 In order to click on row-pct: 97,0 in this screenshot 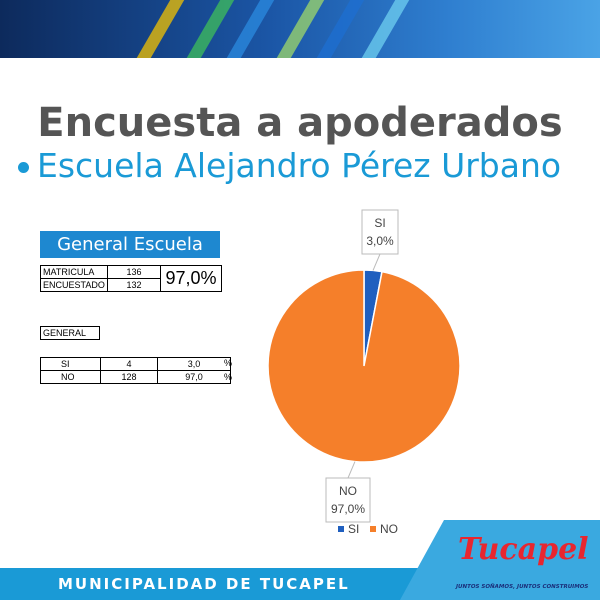, I will do `click(194, 377)`.